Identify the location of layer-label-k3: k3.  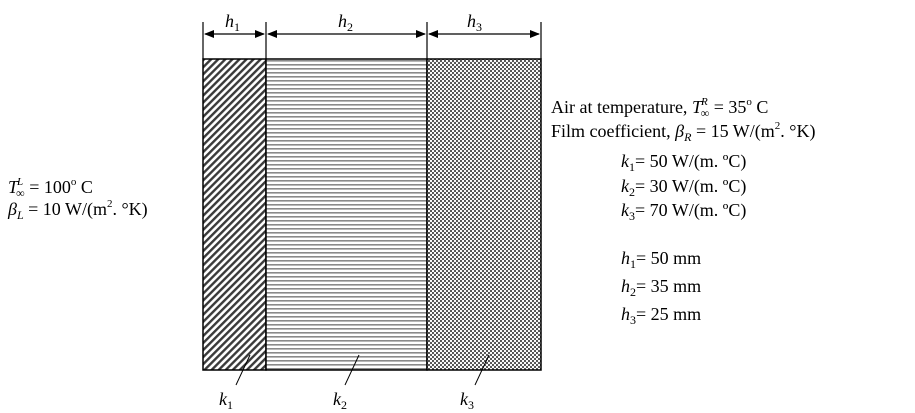
(467, 400).